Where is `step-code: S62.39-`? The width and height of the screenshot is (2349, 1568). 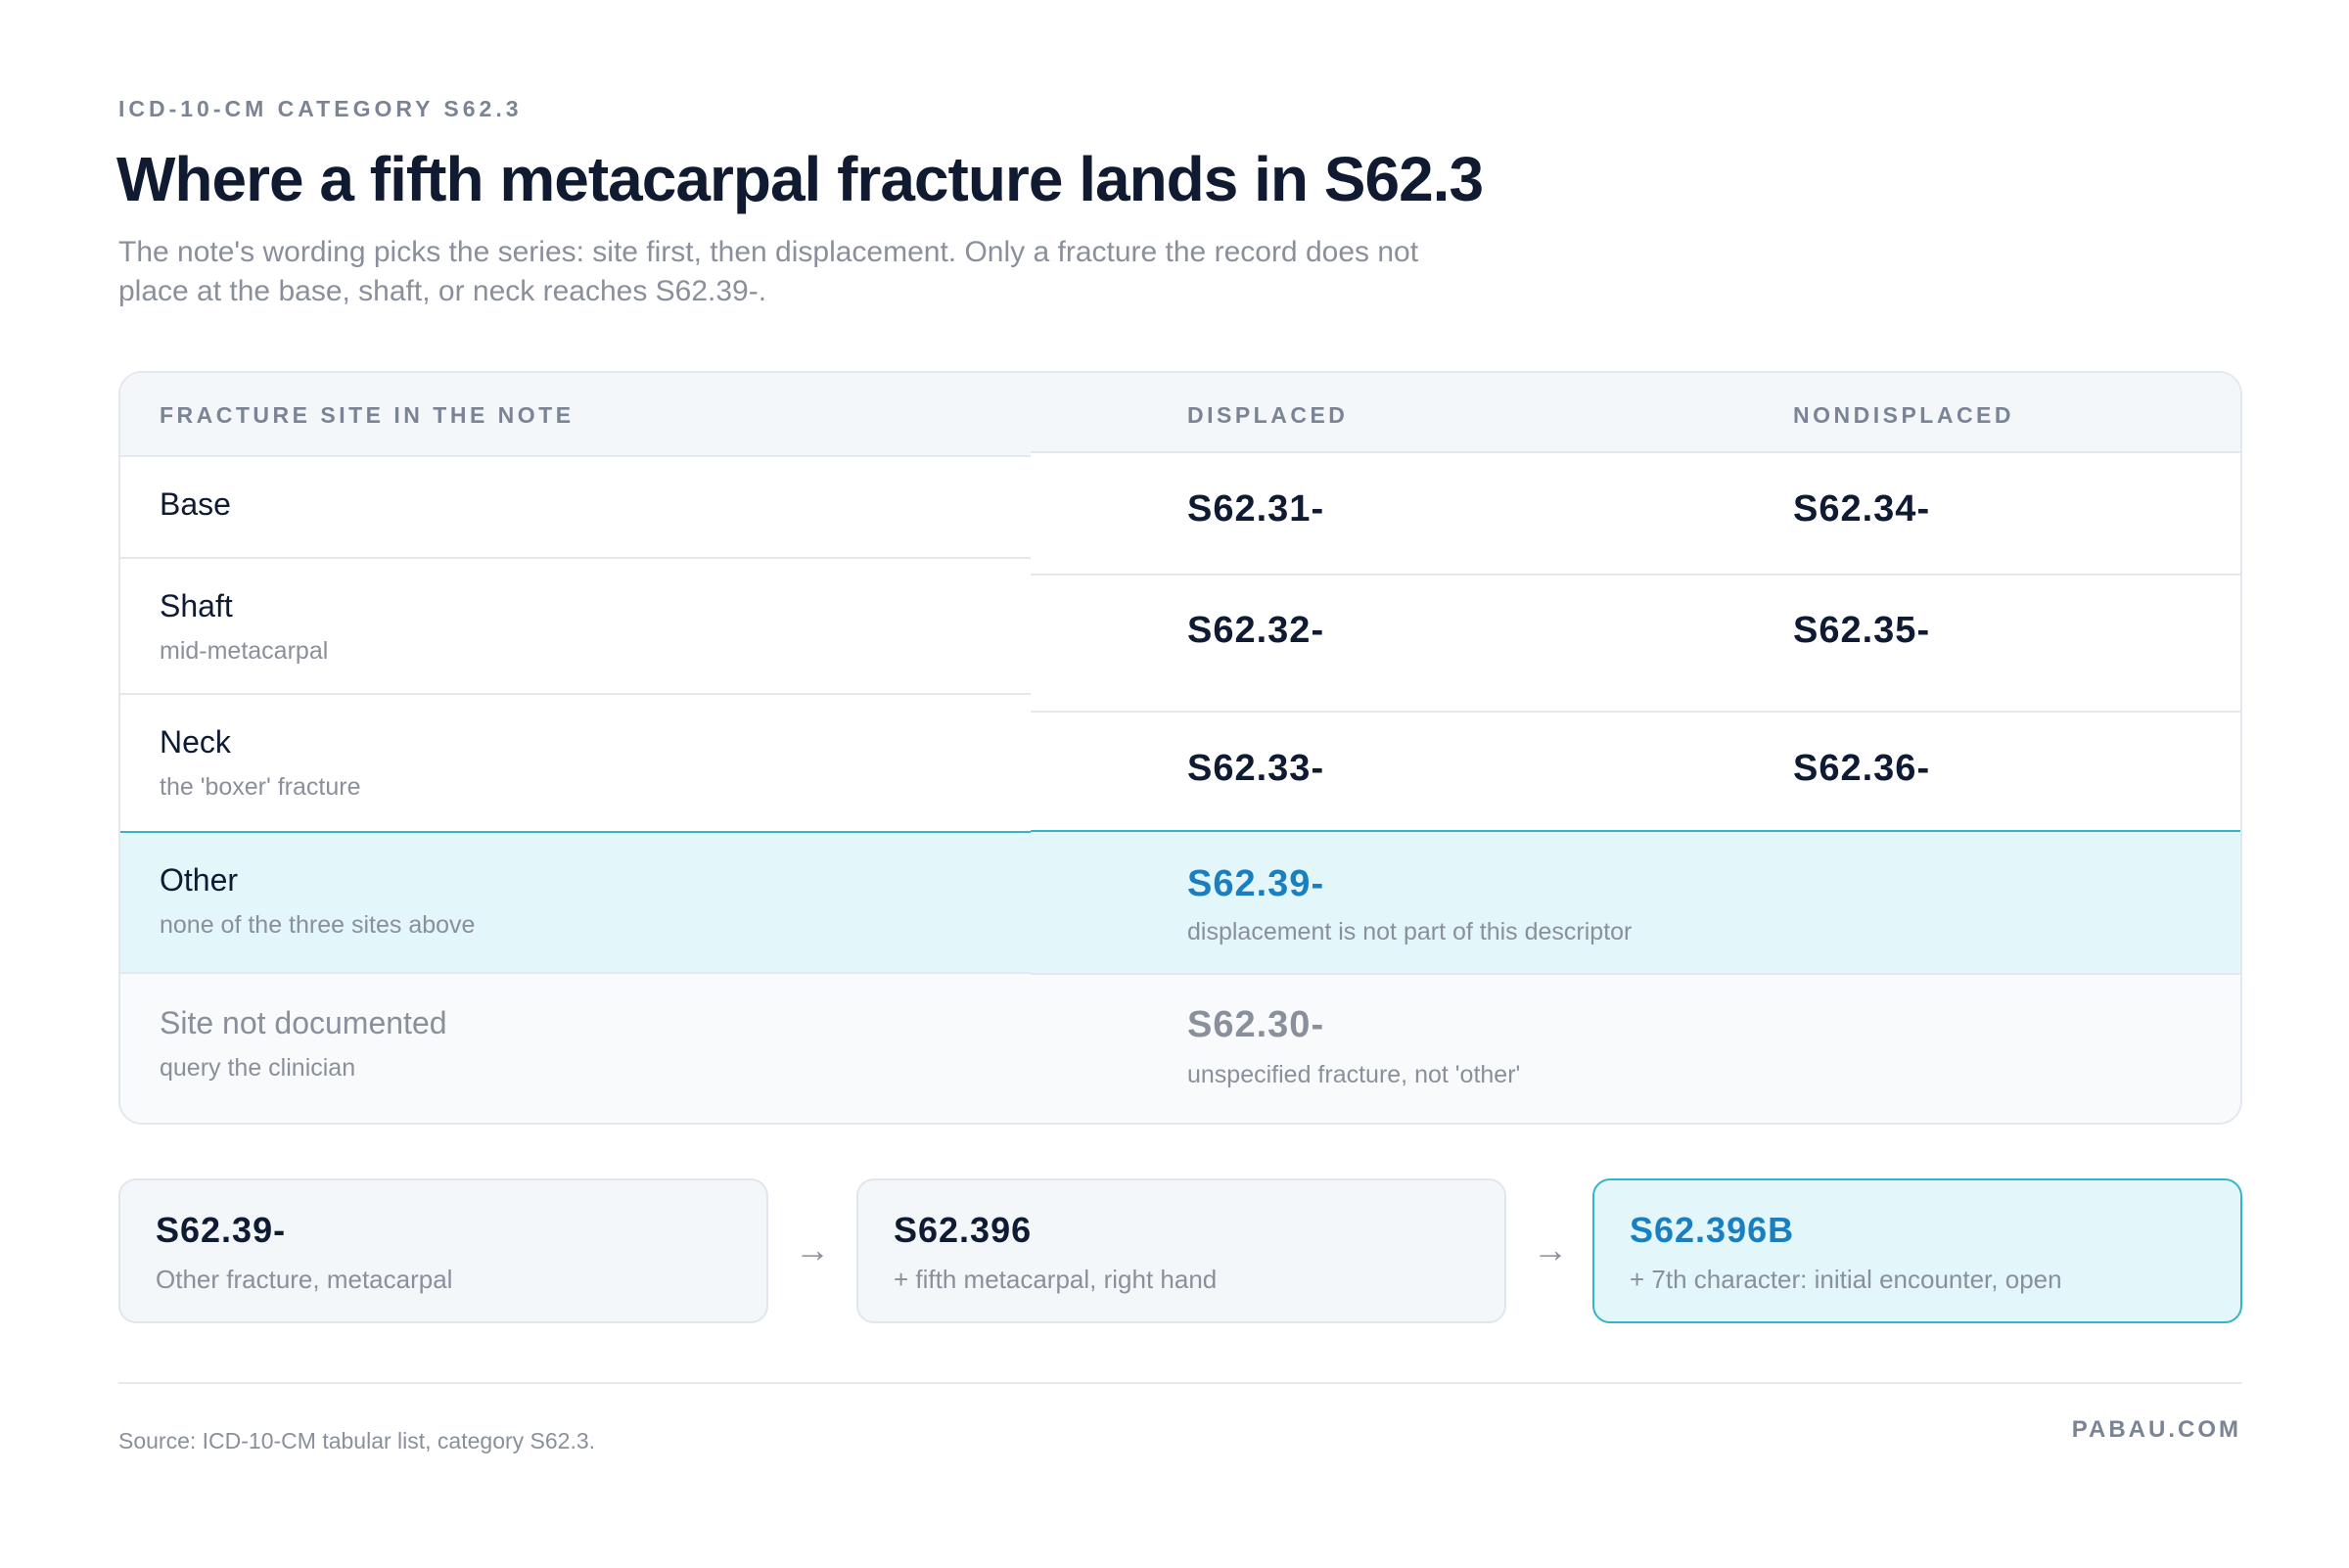
step-code: S62.39- is located at coordinates (221, 1230).